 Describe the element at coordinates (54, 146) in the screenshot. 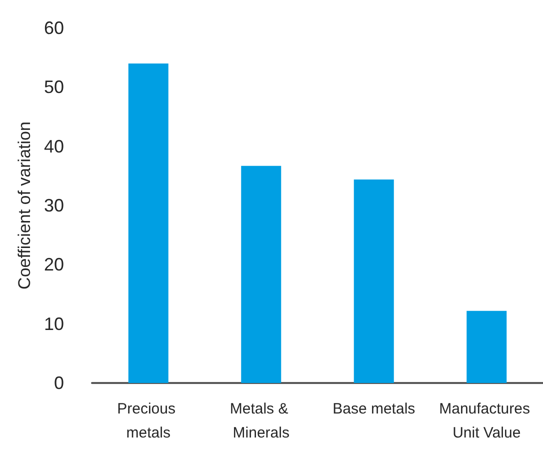

I see `y-tick-label: 40` at that location.